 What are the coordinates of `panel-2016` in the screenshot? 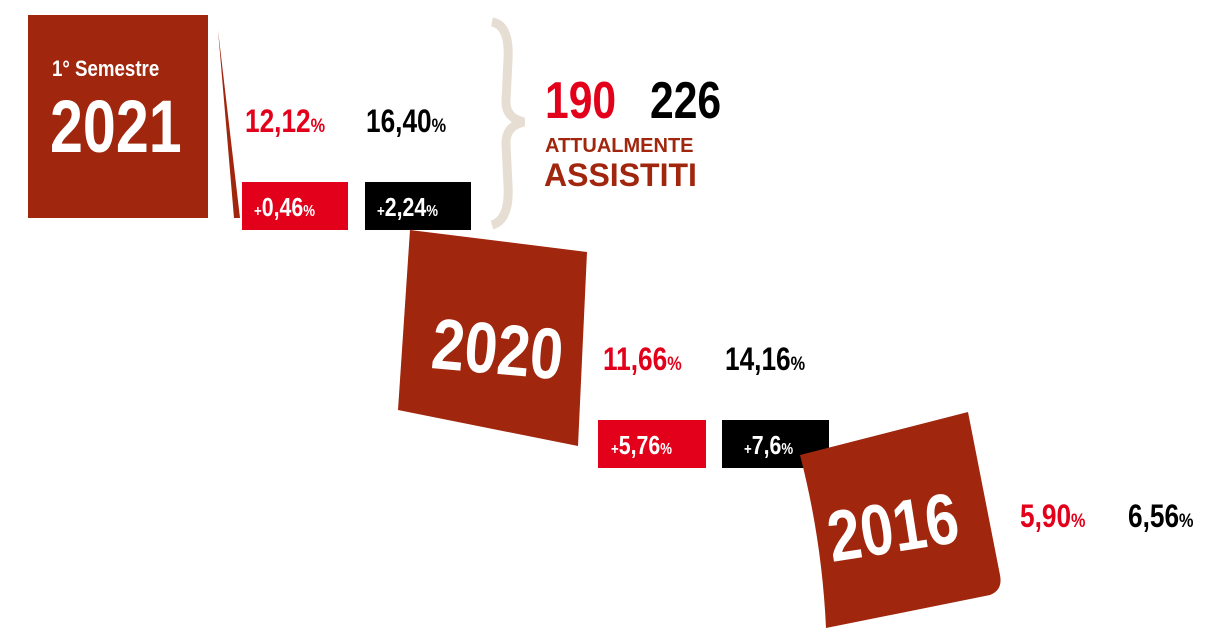 It's located at (900, 520).